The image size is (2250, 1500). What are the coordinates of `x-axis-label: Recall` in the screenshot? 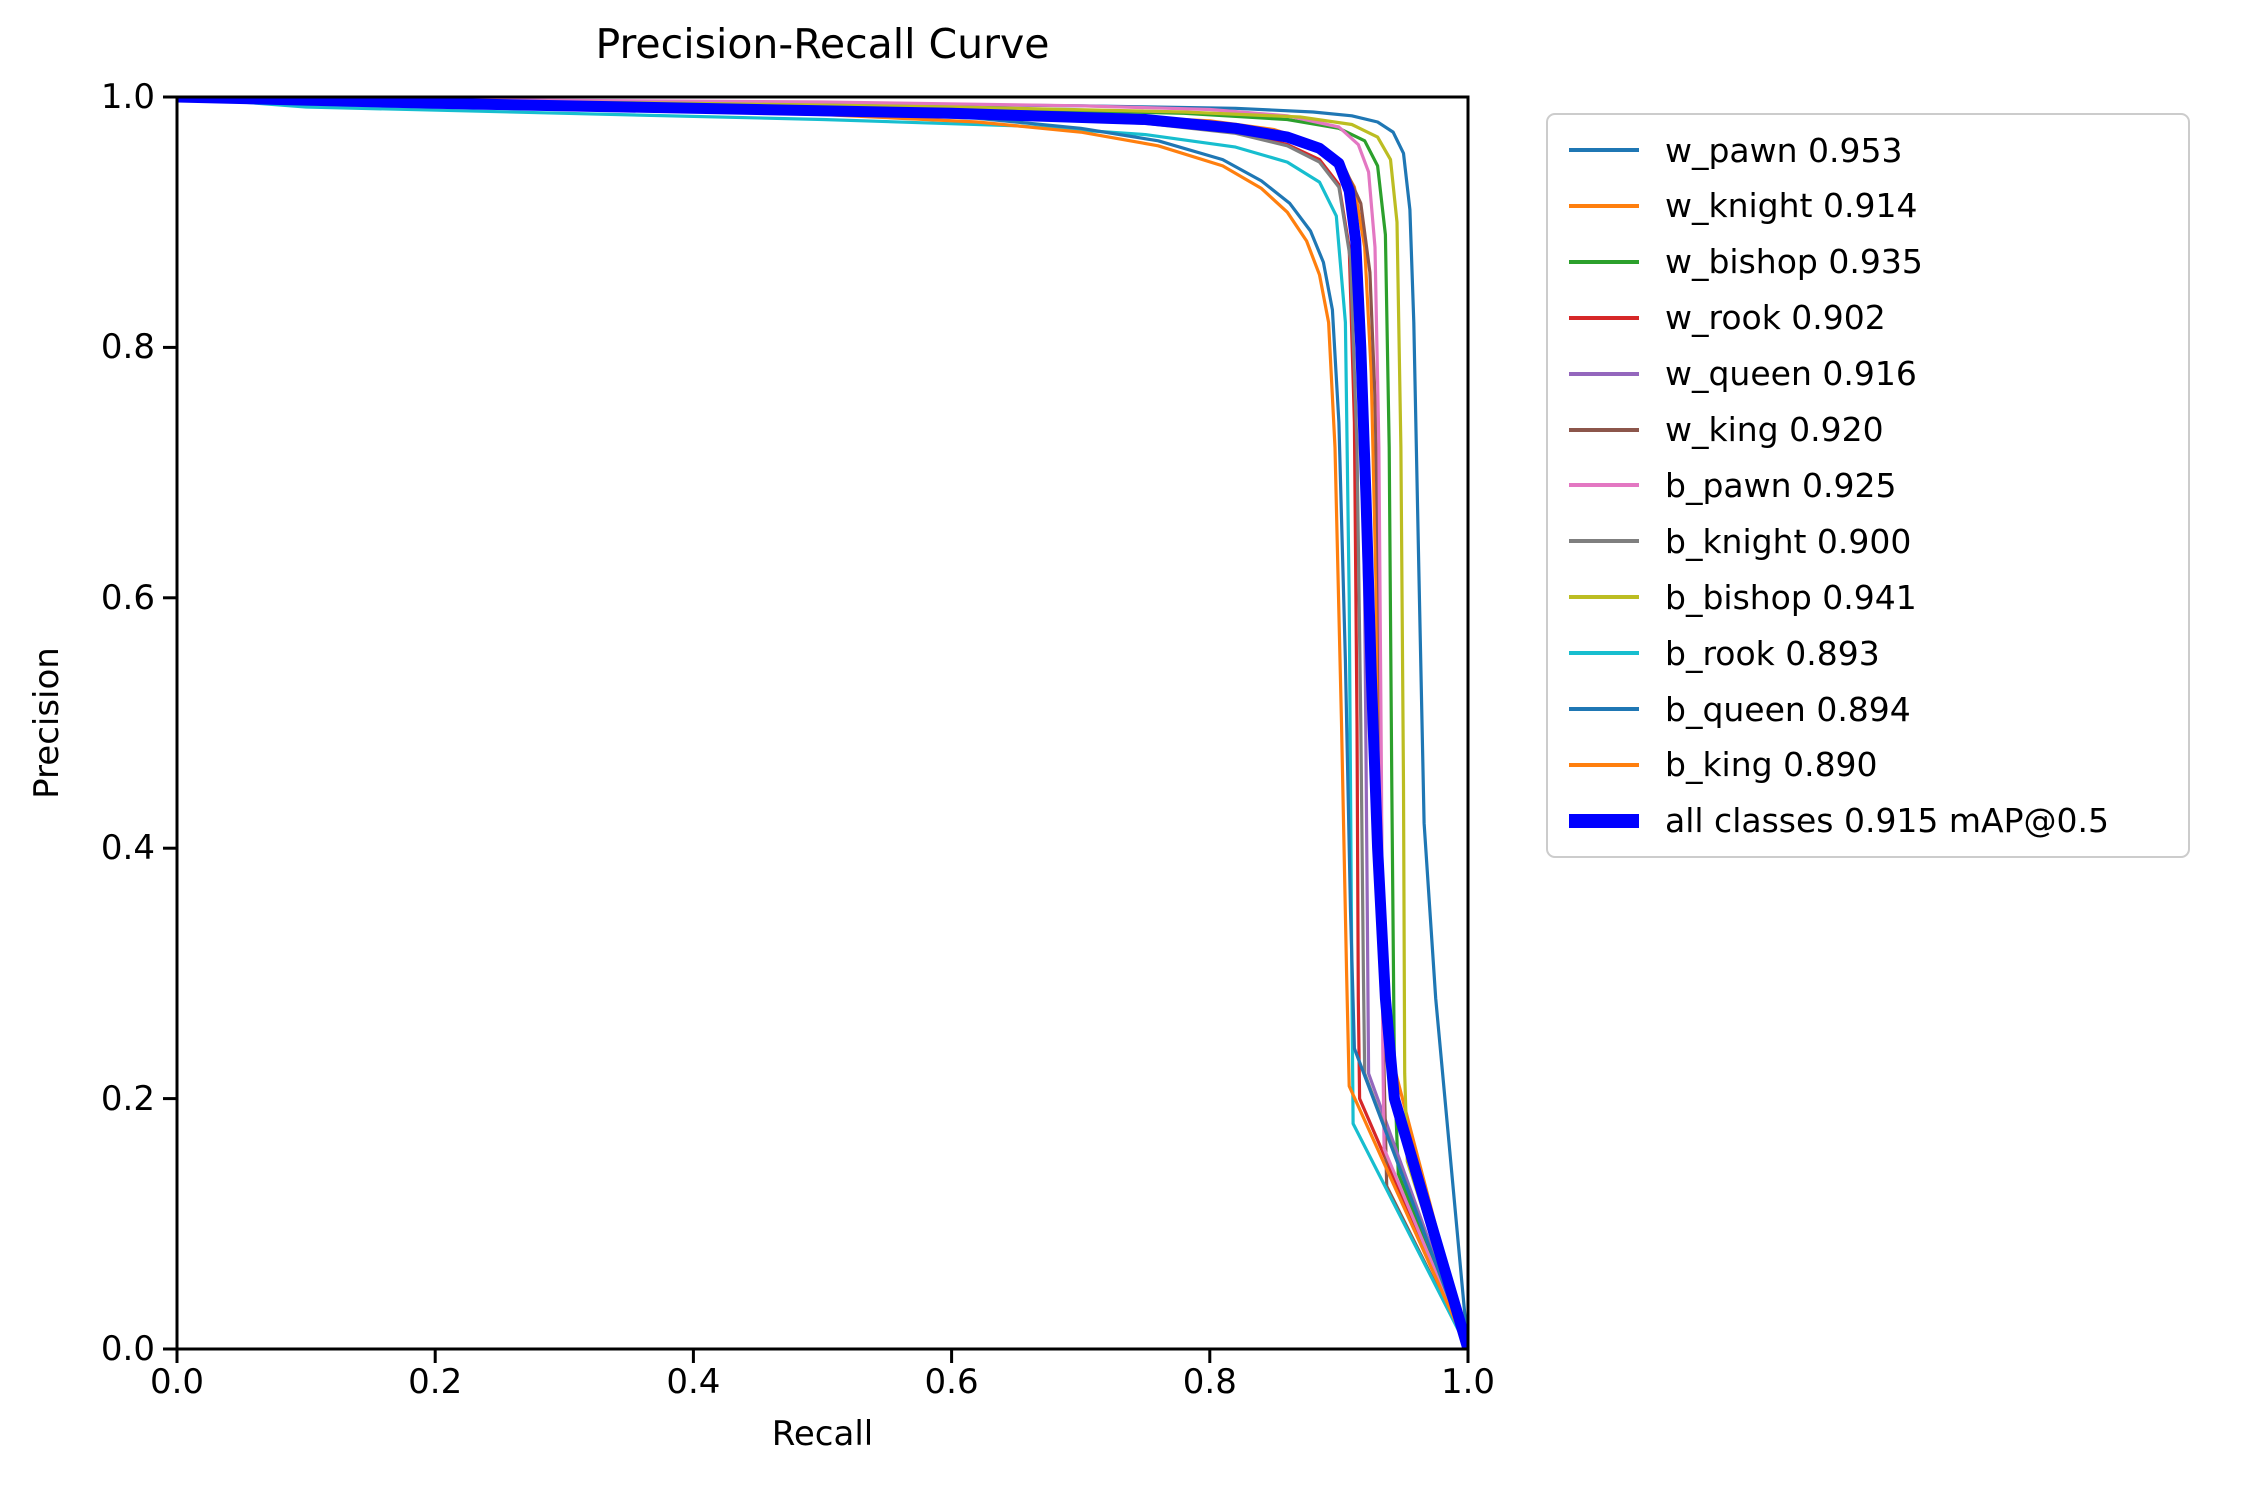 It's located at (822, 1434).